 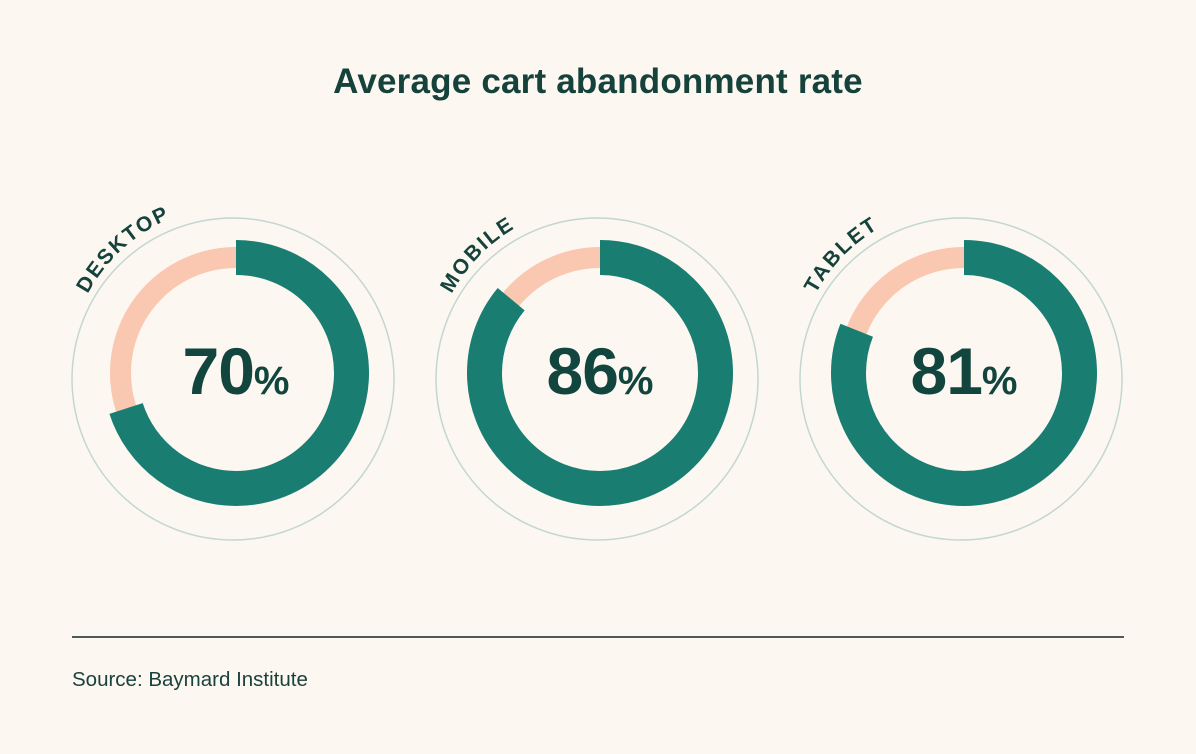 What do you see at coordinates (598, 637) in the screenshot?
I see `divider-line` at bounding box center [598, 637].